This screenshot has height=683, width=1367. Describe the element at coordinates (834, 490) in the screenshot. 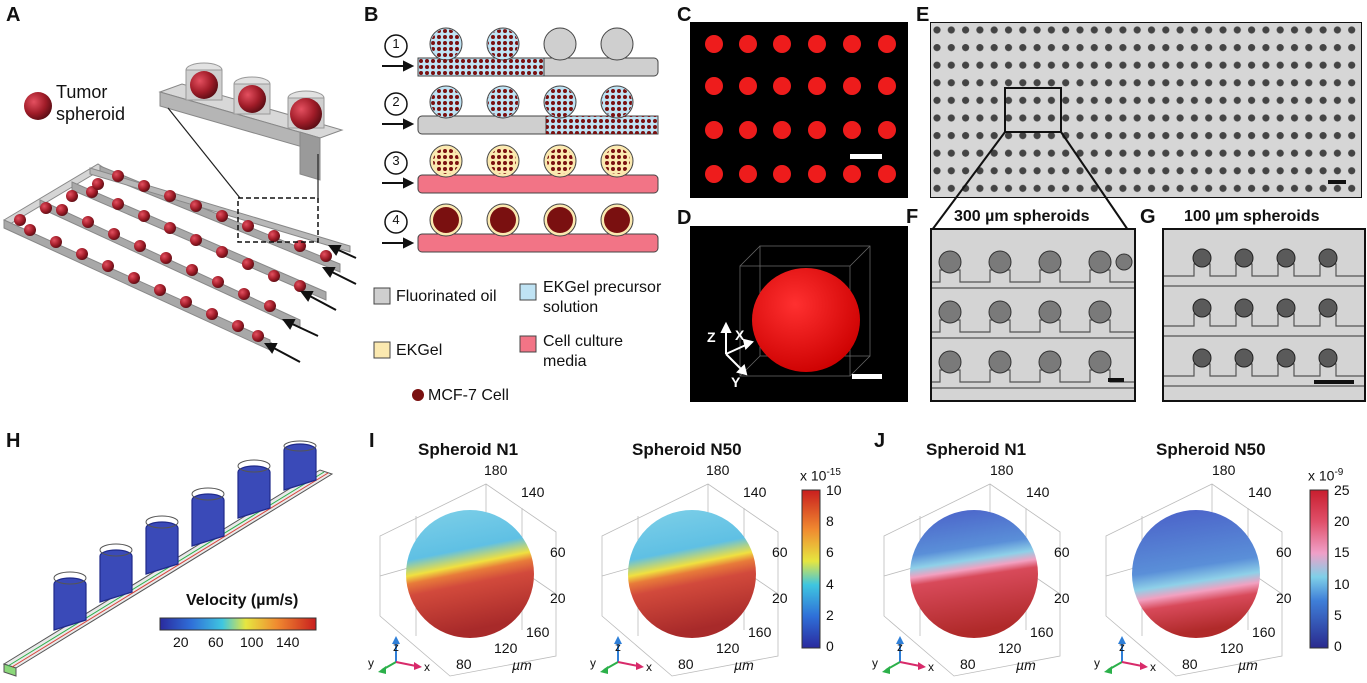

I see `i-cb-10: 10` at that location.